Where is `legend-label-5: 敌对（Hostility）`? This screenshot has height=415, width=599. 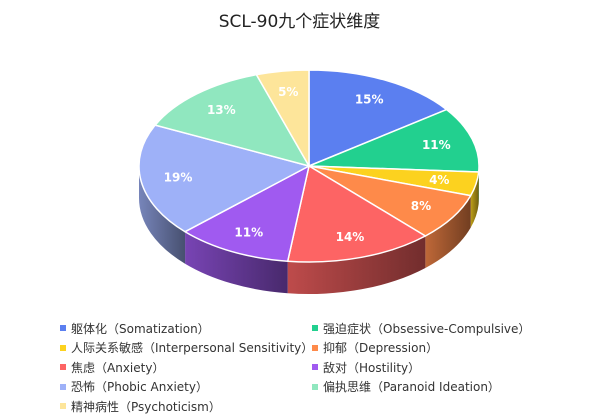
legend-label-5: 敌对（Hostility） is located at coordinates (372, 367).